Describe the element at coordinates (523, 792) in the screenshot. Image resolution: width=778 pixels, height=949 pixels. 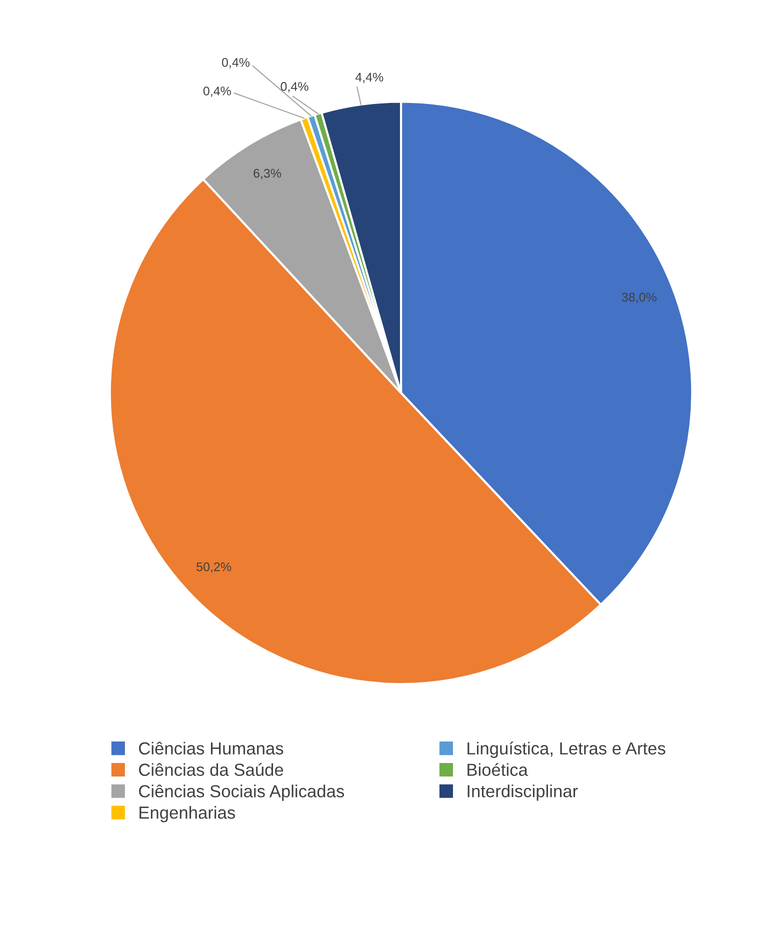
I see `legend-label: Interdisciplinar` at that location.